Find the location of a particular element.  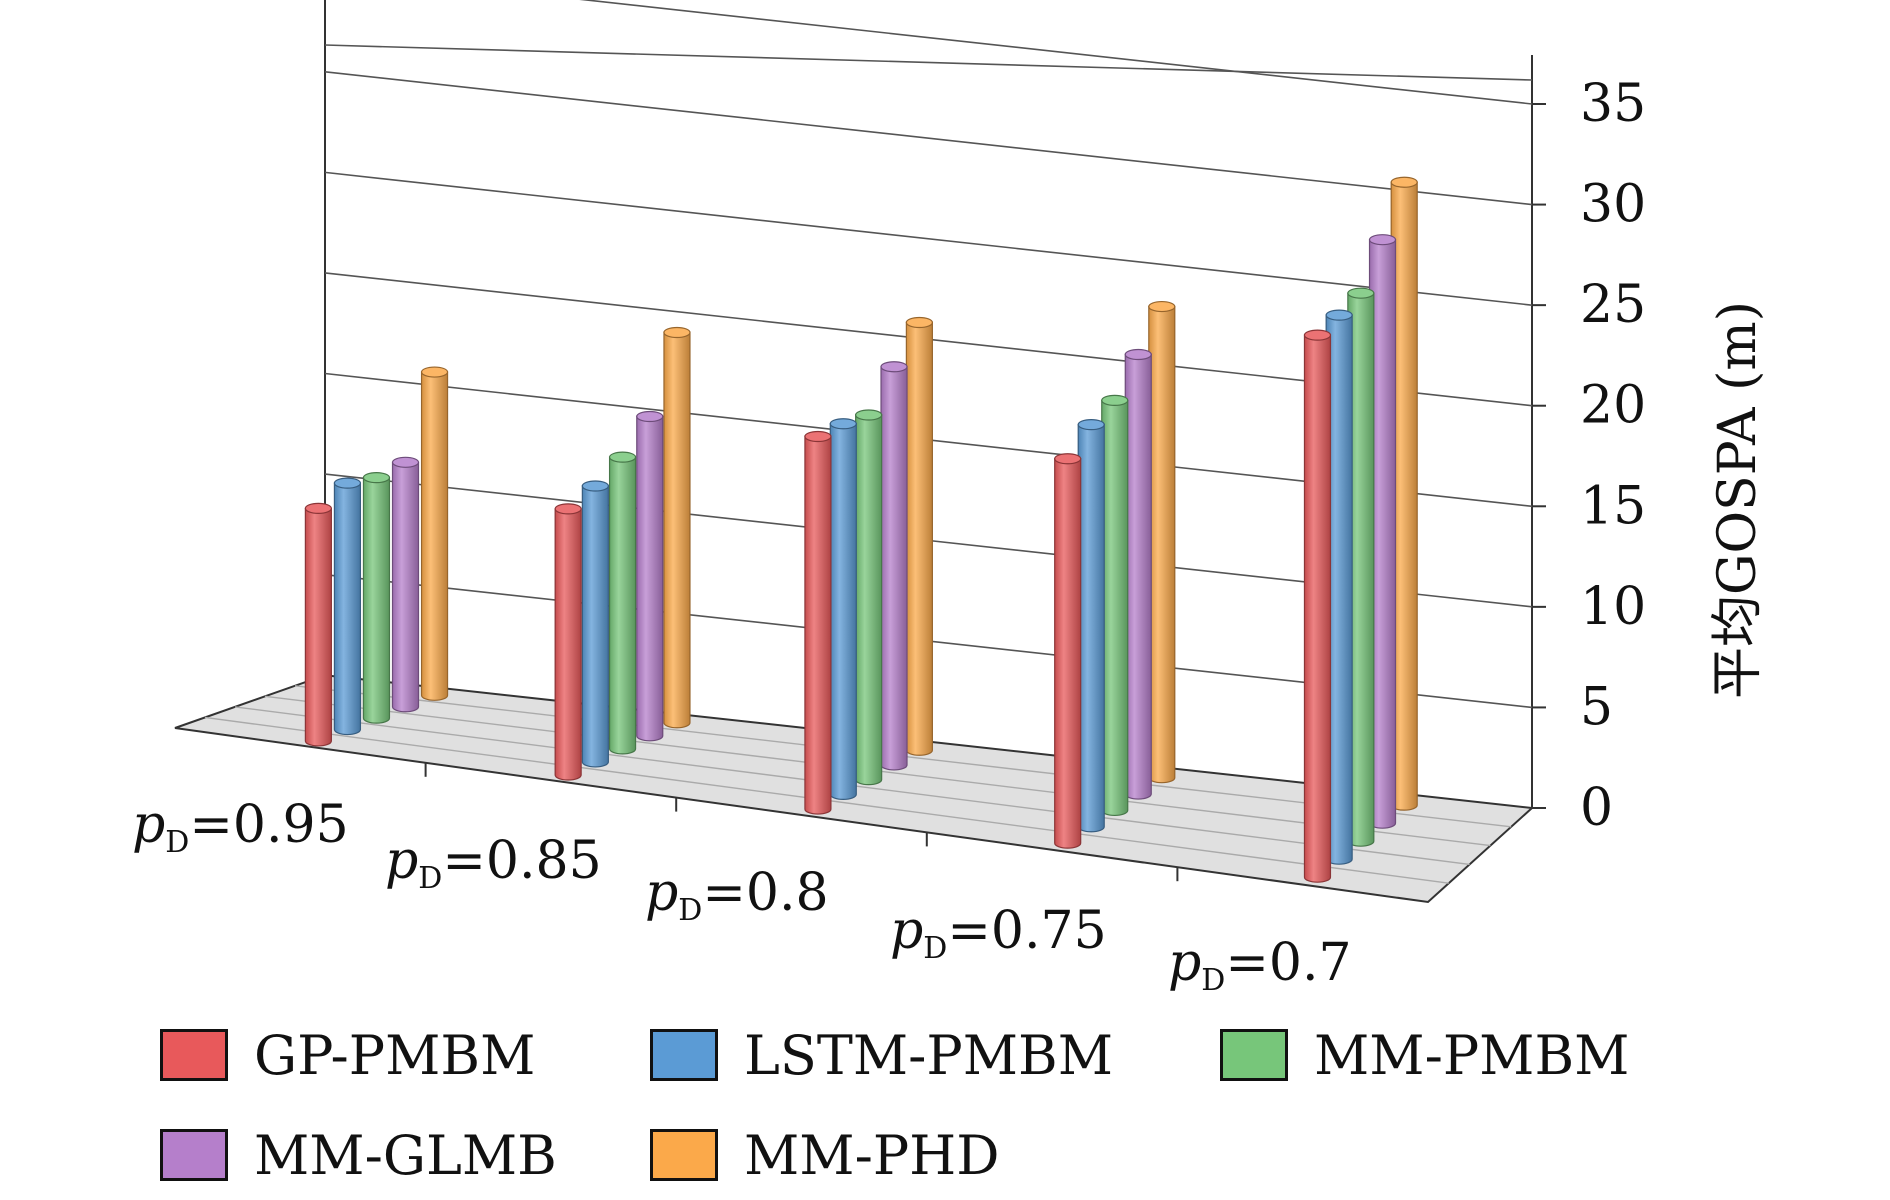

y-axis-label: 平均GOSPA (m) is located at coordinates (1738, 500).